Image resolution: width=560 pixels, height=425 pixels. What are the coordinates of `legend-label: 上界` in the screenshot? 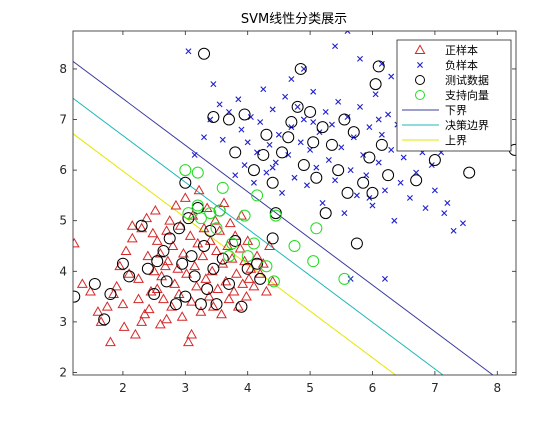 It's located at (456, 140).